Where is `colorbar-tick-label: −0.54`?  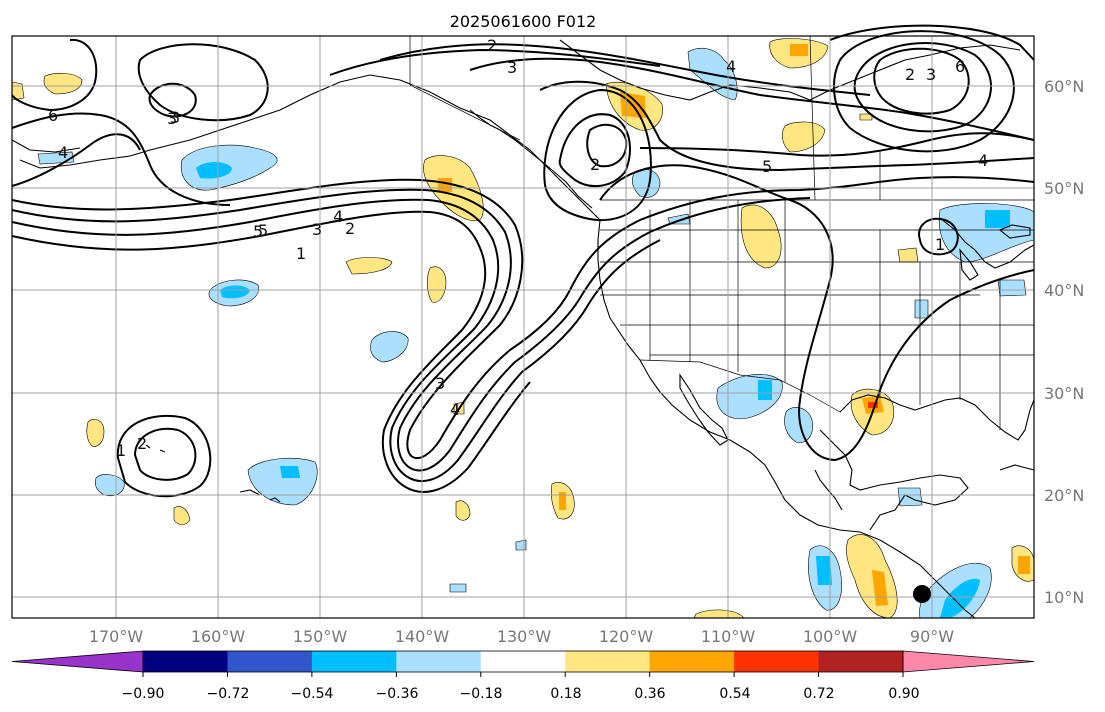
colorbar-tick-label: −0.54 is located at coordinates (312, 694).